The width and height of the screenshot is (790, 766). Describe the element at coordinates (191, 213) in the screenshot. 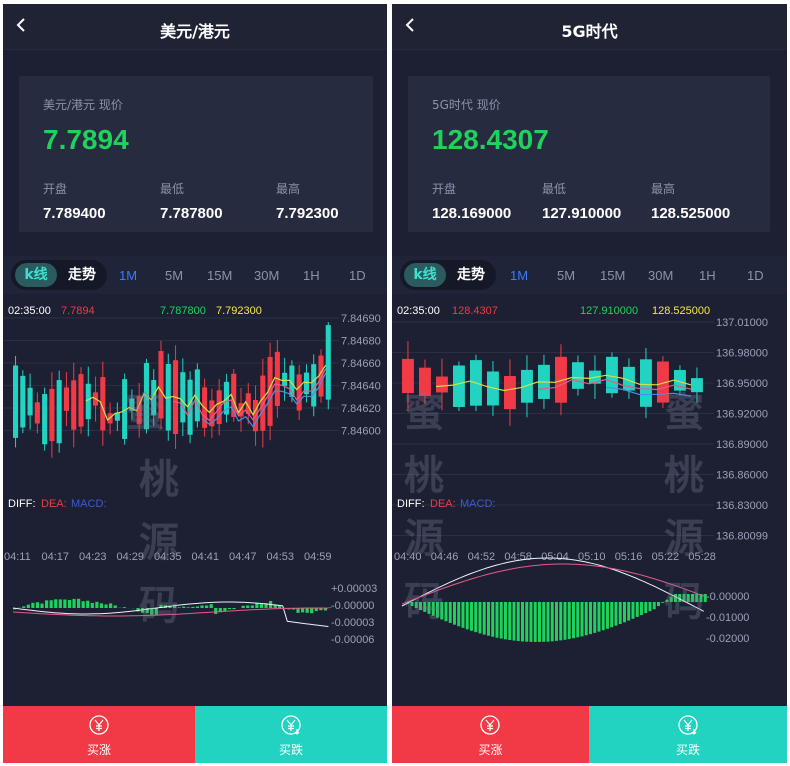

I see `stat-value: 7.787800` at that location.